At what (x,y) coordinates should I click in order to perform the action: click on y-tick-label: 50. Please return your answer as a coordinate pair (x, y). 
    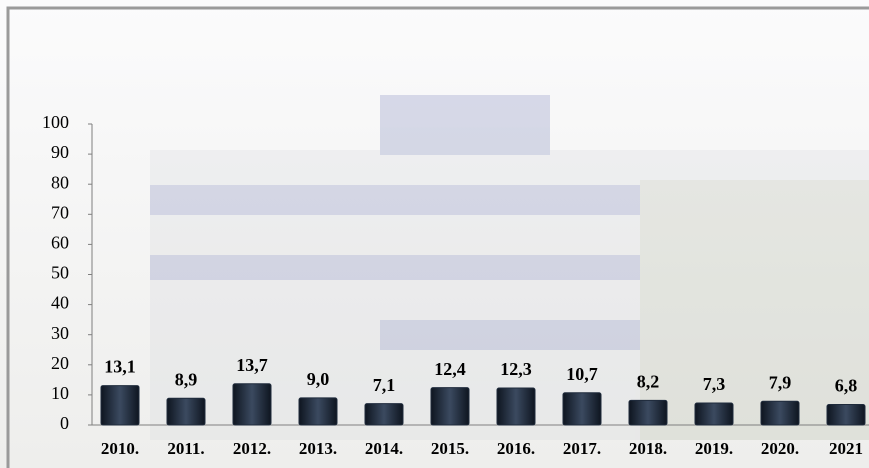
    Looking at the image, I should click on (60, 273).